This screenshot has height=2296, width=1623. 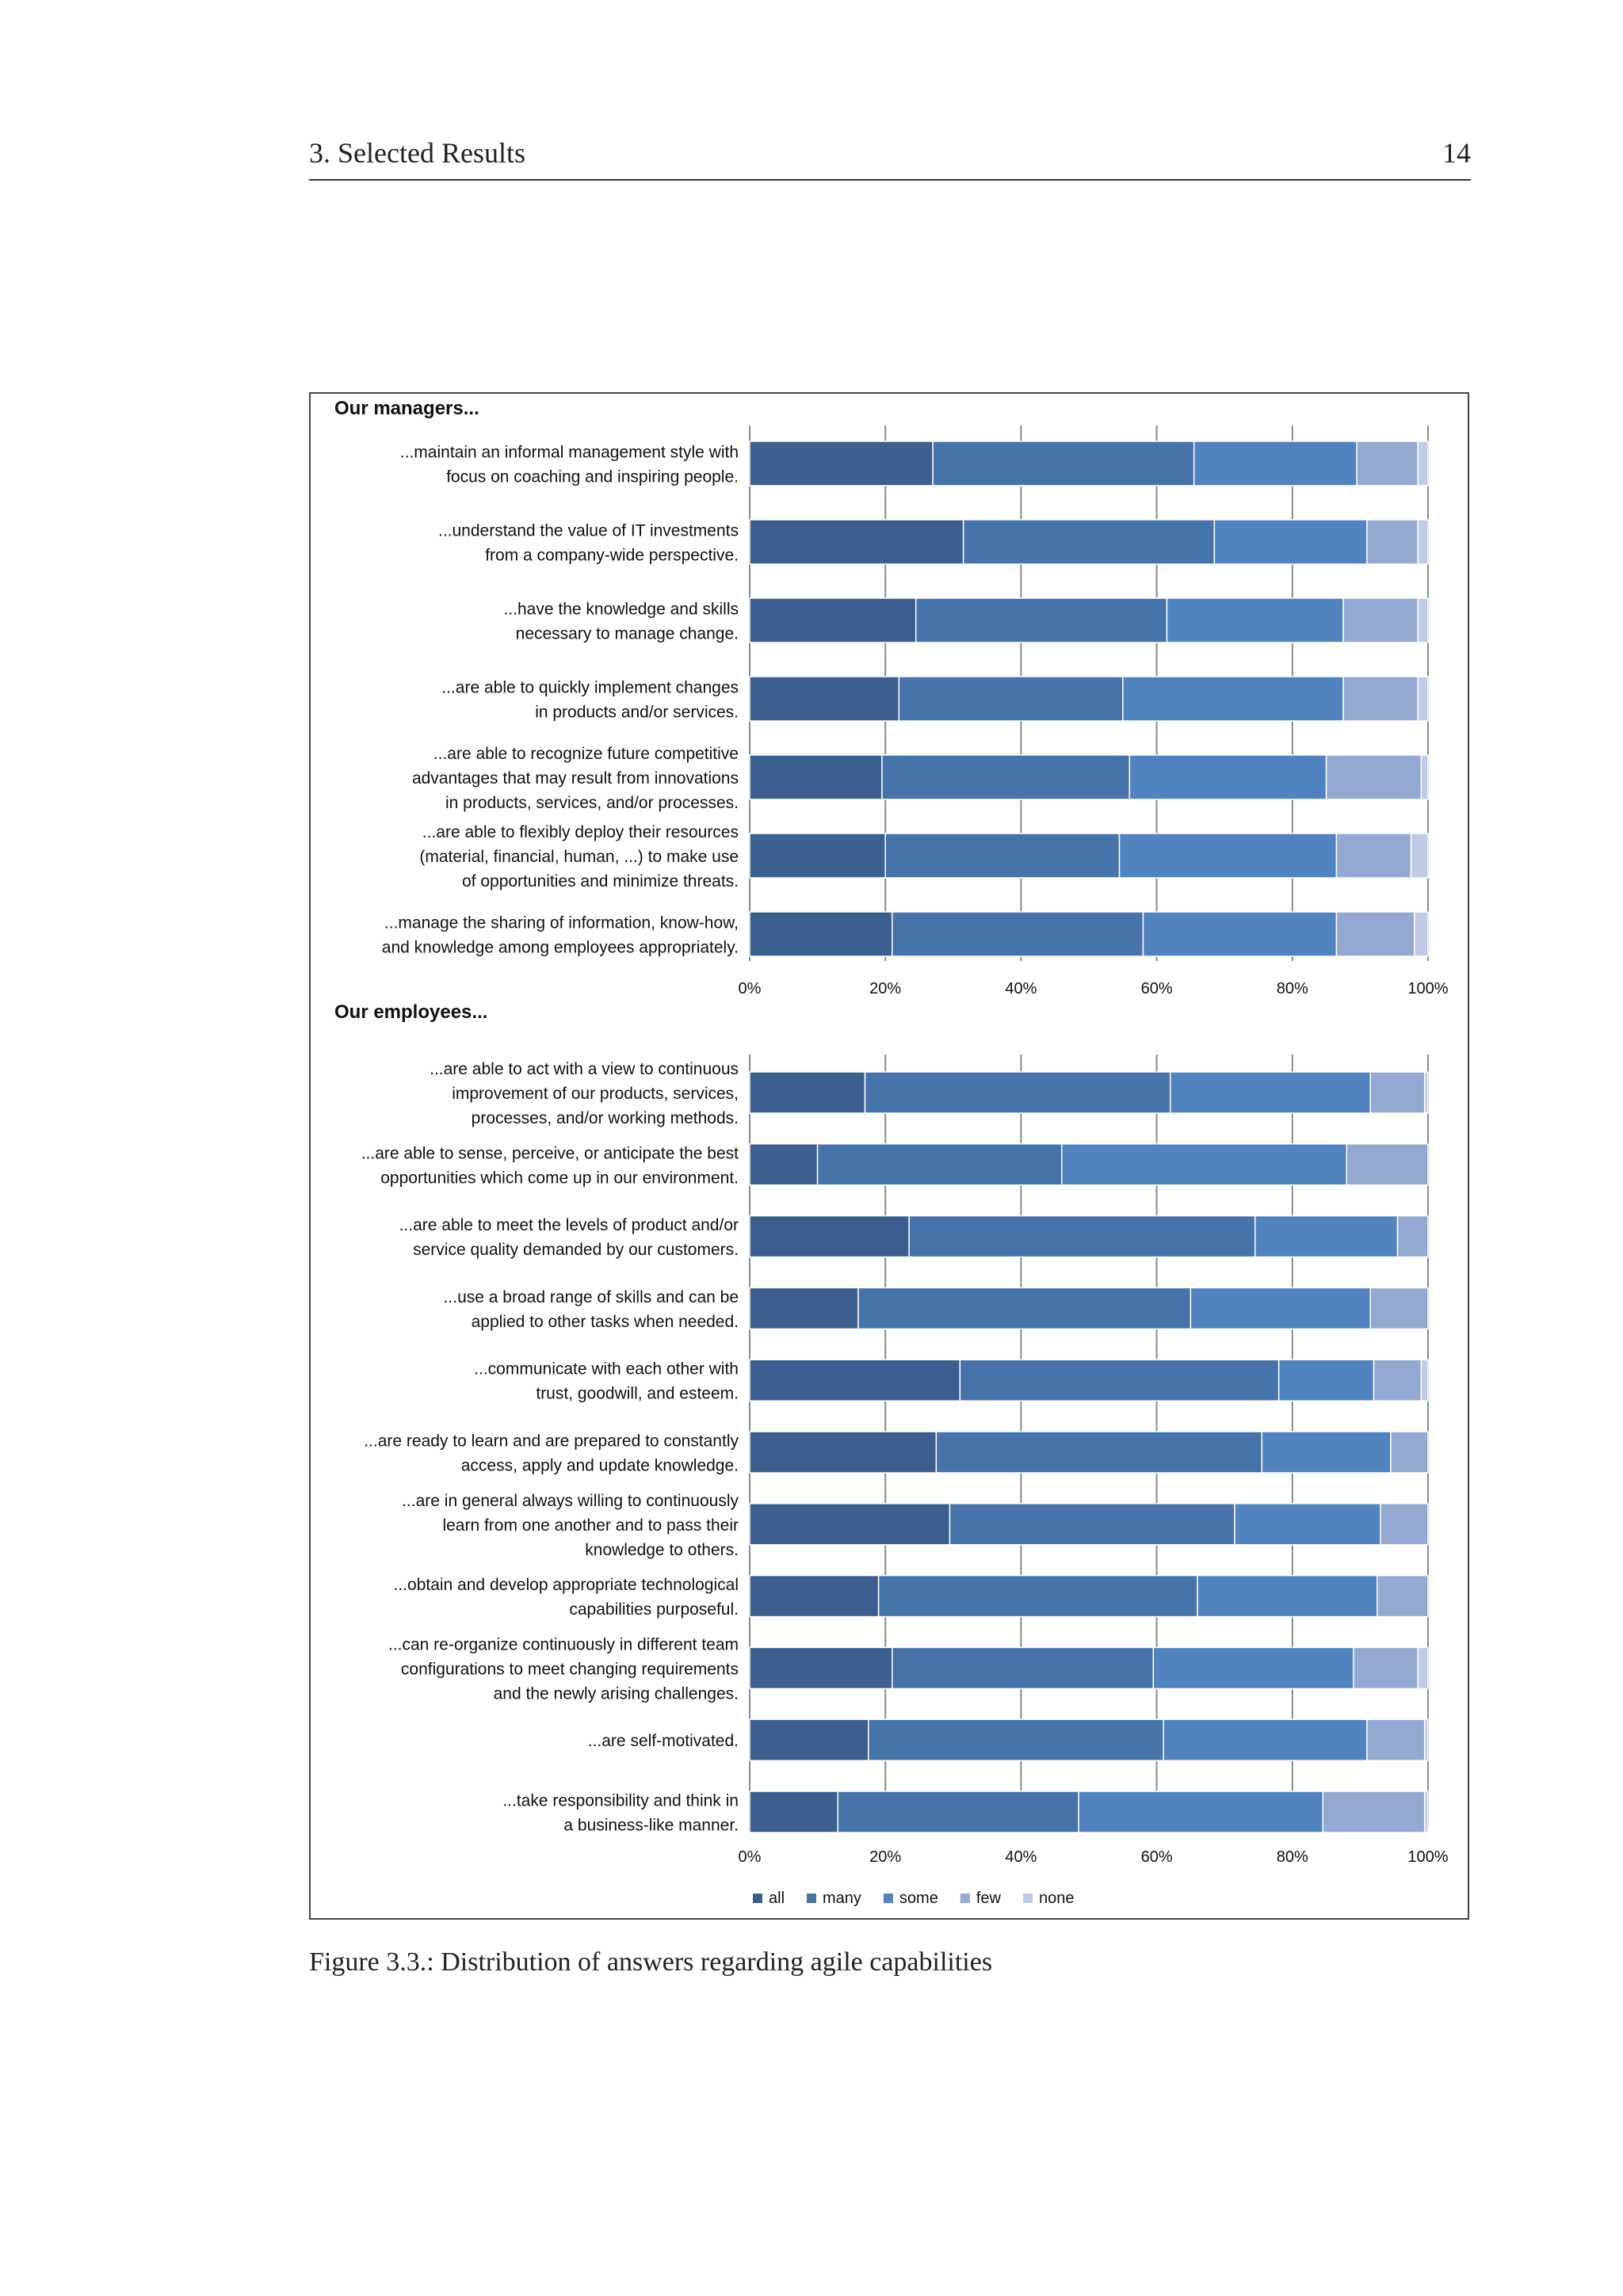 What do you see at coordinates (590, 1525) in the screenshot?
I see `category-label: learn from one another and to pass their` at bounding box center [590, 1525].